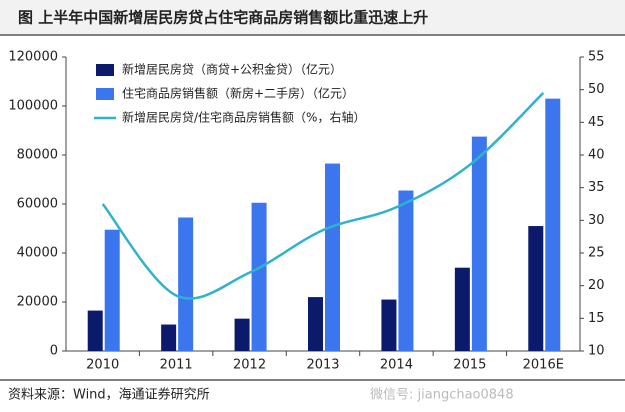 The image size is (625, 412). What do you see at coordinates (596, 89) in the screenshot?
I see `y2-tick-label: 50` at bounding box center [596, 89].